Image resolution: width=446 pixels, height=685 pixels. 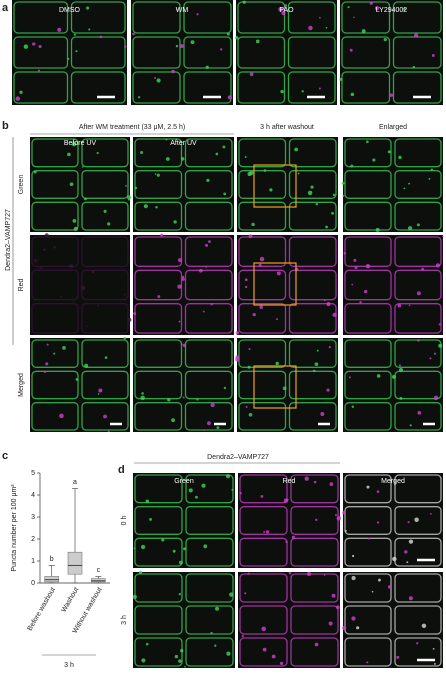 What do you see at coordinates (21, 185) in the screenshot?
I see `row-label: Green` at bounding box center [21, 185].